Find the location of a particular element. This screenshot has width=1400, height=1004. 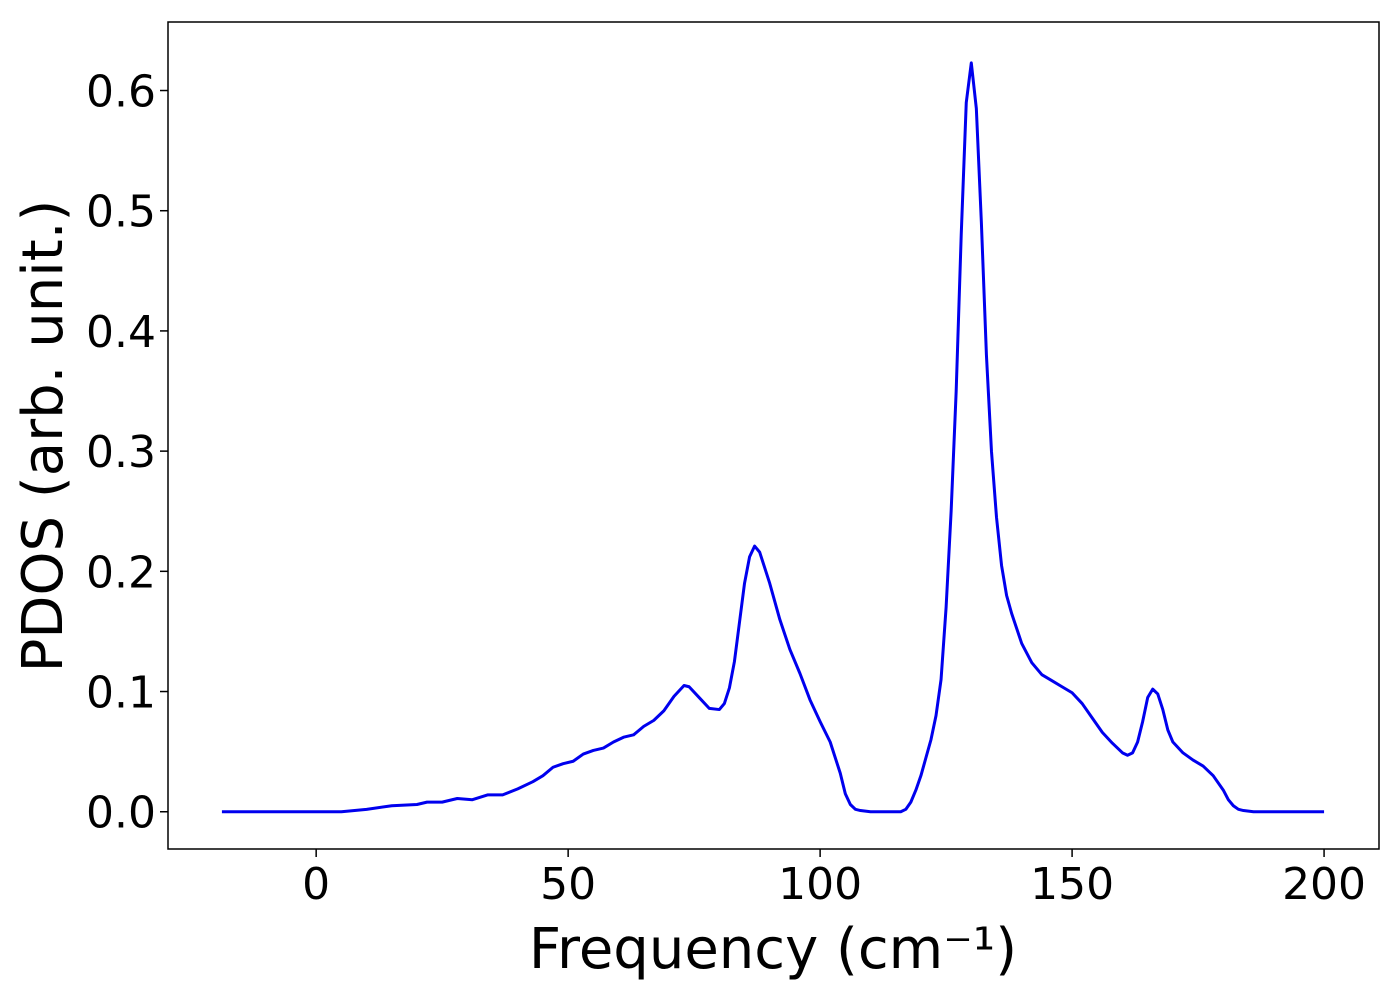

x-axis-label: Frequency (cm⁻¹) is located at coordinates (773, 949).